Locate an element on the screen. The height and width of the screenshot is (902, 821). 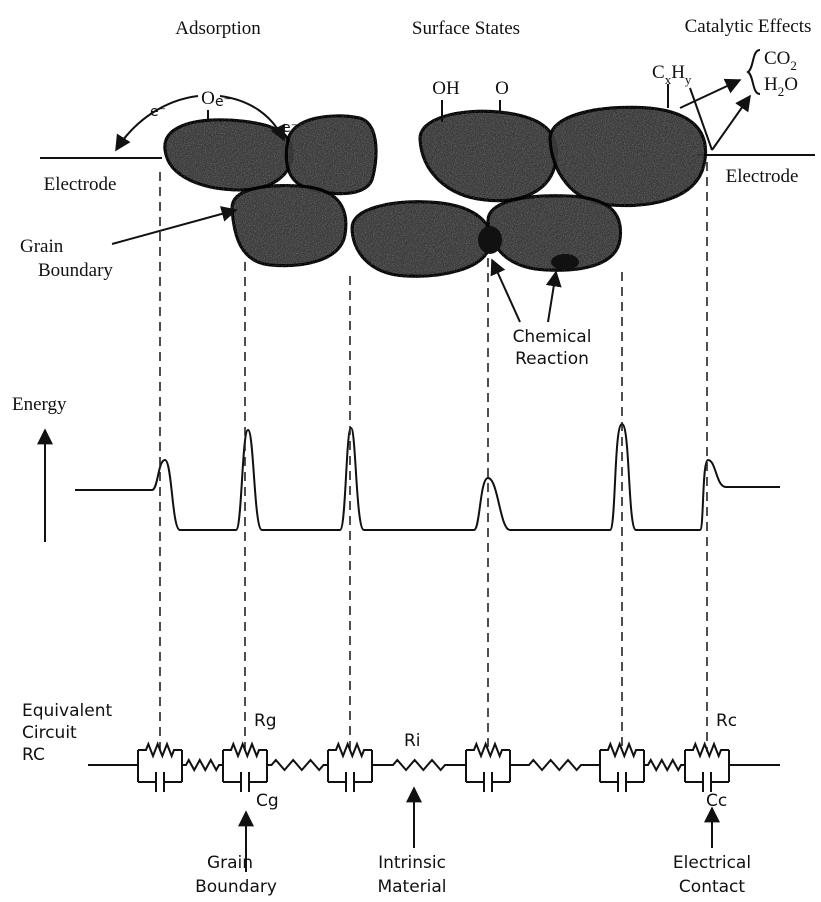
grain-boundary-label: Boundary is located at coordinates (75, 270).